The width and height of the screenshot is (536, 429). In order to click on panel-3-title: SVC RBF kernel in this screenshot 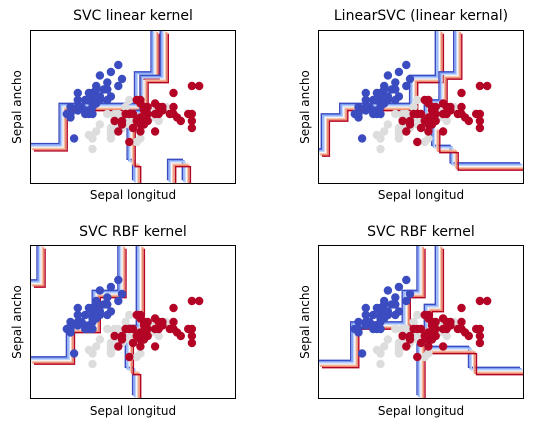, I will do `click(133, 232)`.